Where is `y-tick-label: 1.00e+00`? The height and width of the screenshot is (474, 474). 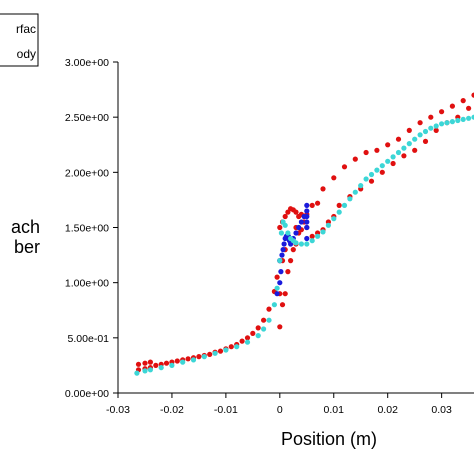 y-tick-label: 1.00e+00 is located at coordinates (87, 284).